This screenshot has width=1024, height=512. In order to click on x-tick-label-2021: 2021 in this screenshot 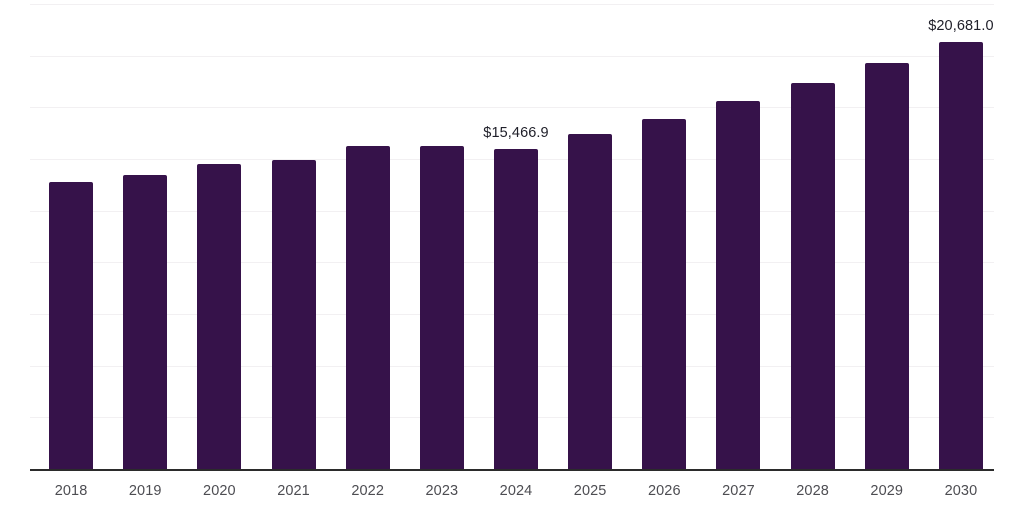, I will do `click(293, 491)`.